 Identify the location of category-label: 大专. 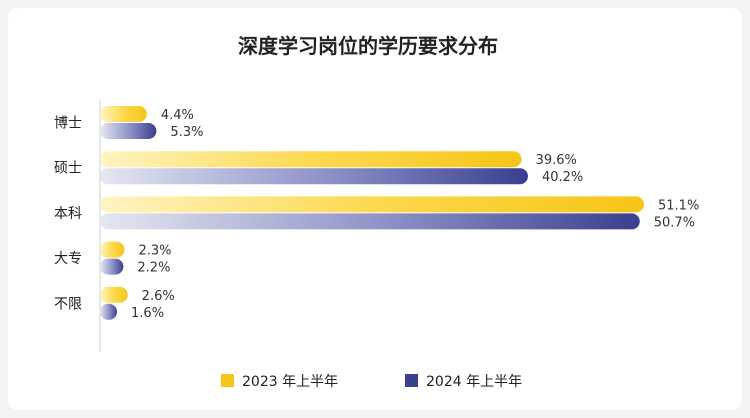
(68, 259).